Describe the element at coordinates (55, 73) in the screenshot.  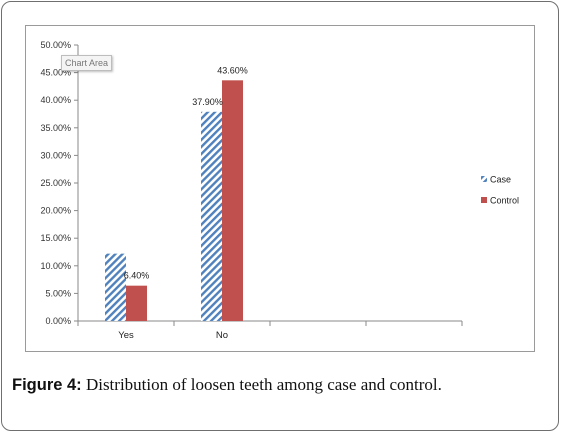
I see `y-tick-label: 45.00%` at that location.